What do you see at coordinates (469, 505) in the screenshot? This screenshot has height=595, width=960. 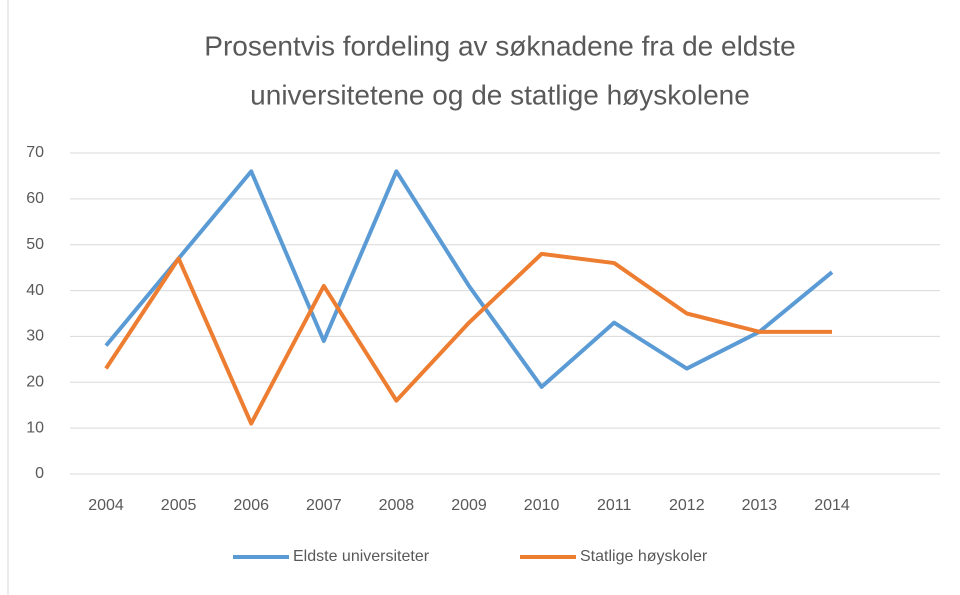 I see `x-tick-label: 2009` at bounding box center [469, 505].